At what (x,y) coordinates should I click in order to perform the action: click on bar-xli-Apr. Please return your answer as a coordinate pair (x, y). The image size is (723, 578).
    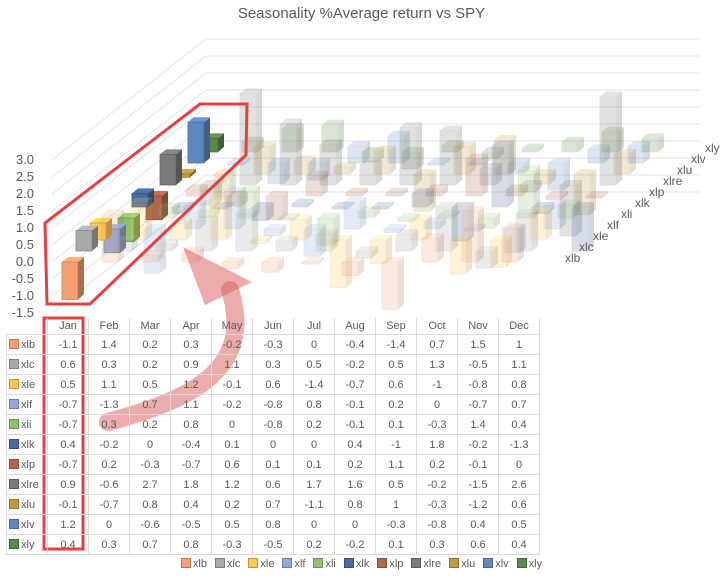
    Looking at the image, I should click on (248, 202).